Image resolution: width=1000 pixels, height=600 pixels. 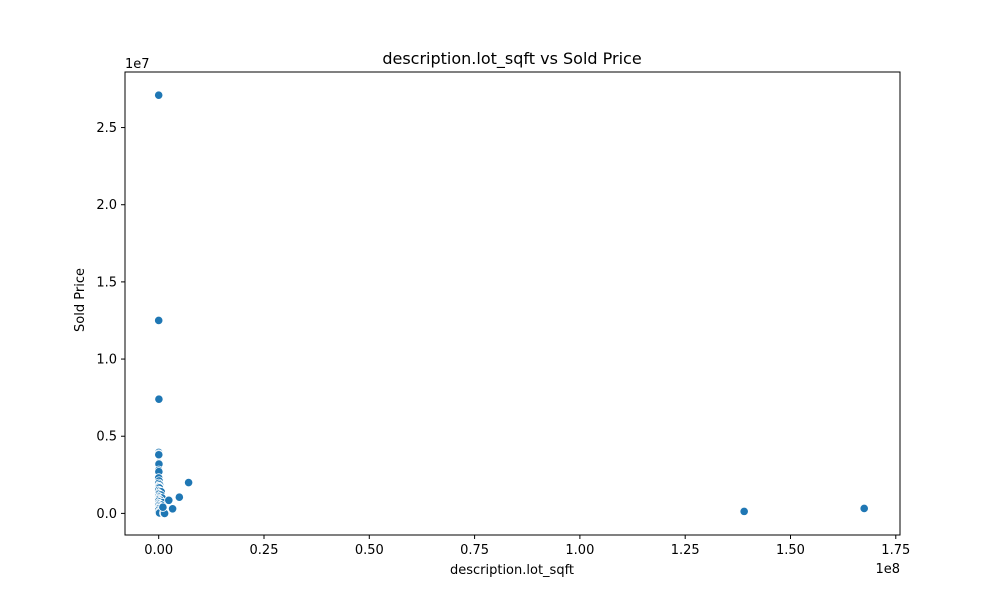 What do you see at coordinates (264, 550) in the screenshot?
I see `x-tick-label: 0.25` at bounding box center [264, 550].